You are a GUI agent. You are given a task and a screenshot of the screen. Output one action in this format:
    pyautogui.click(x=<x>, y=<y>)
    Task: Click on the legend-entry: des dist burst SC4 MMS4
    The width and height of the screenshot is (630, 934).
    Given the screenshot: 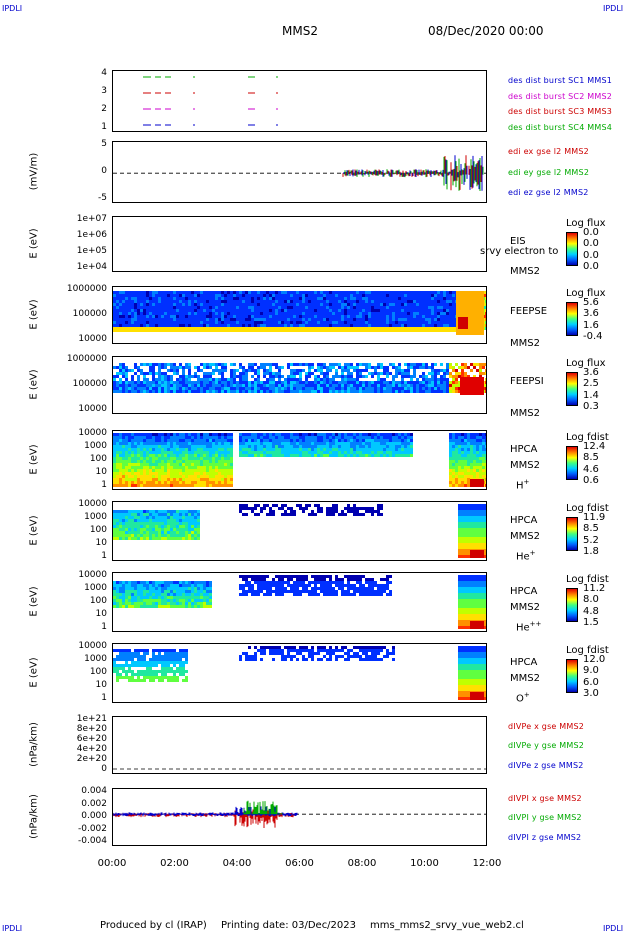 What is the action you would take?
    pyautogui.click(x=560, y=127)
    